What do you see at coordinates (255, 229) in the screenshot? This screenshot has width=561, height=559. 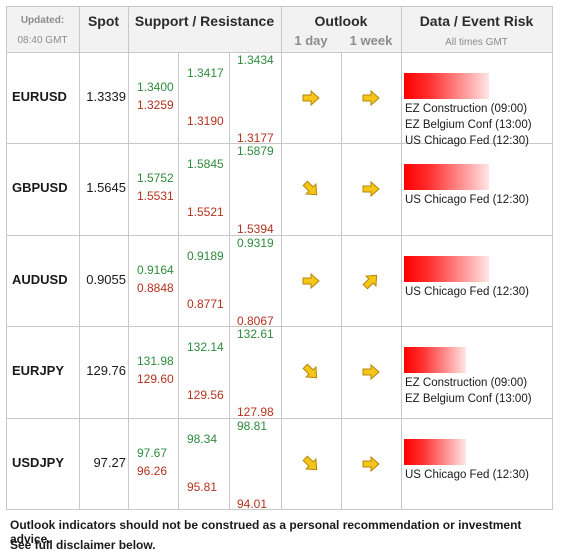 I see `resistance-level-3: 1.5394` at bounding box center [255, 229].